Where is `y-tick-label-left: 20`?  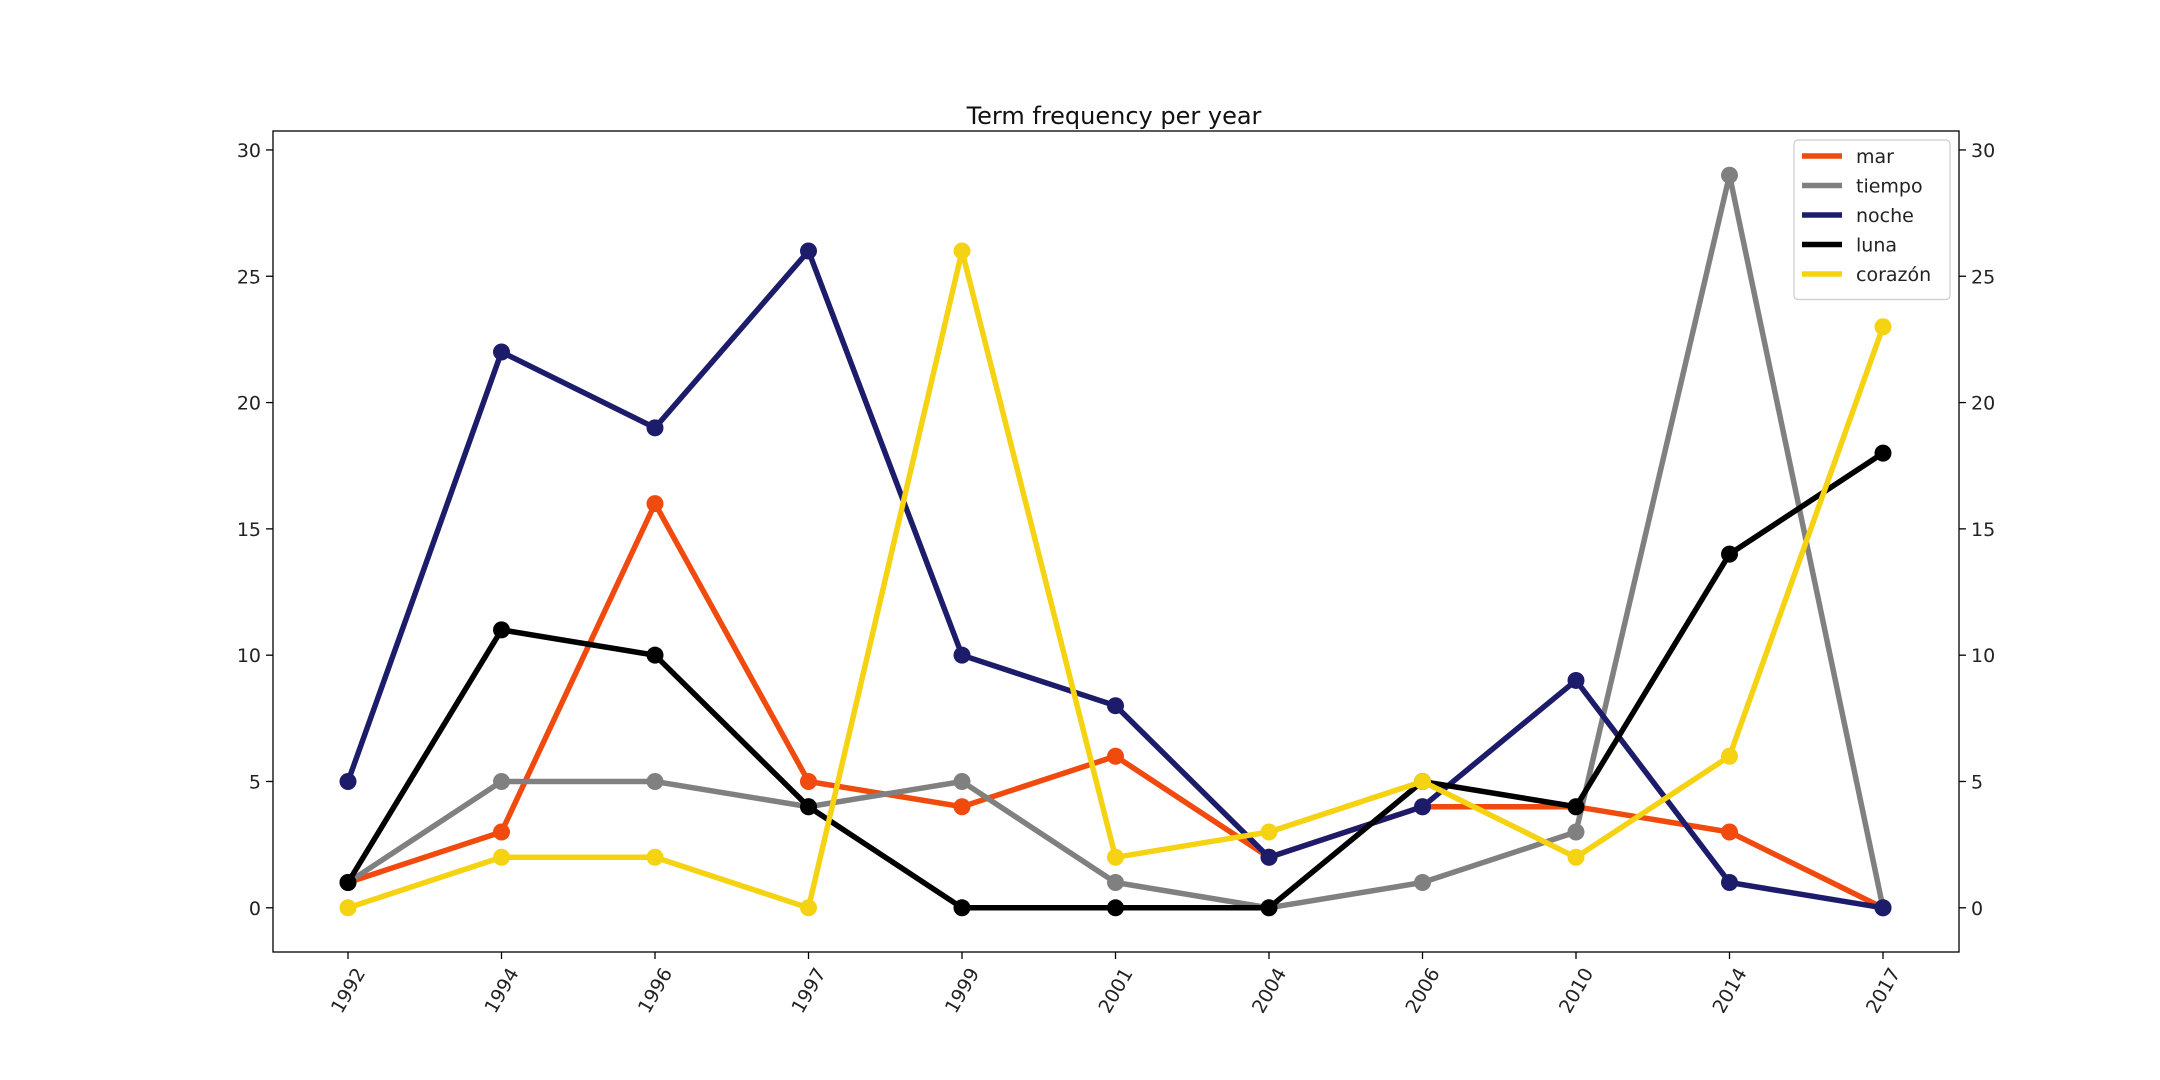
y-tick-label-left: 20 is located at coordinates (249, 404).